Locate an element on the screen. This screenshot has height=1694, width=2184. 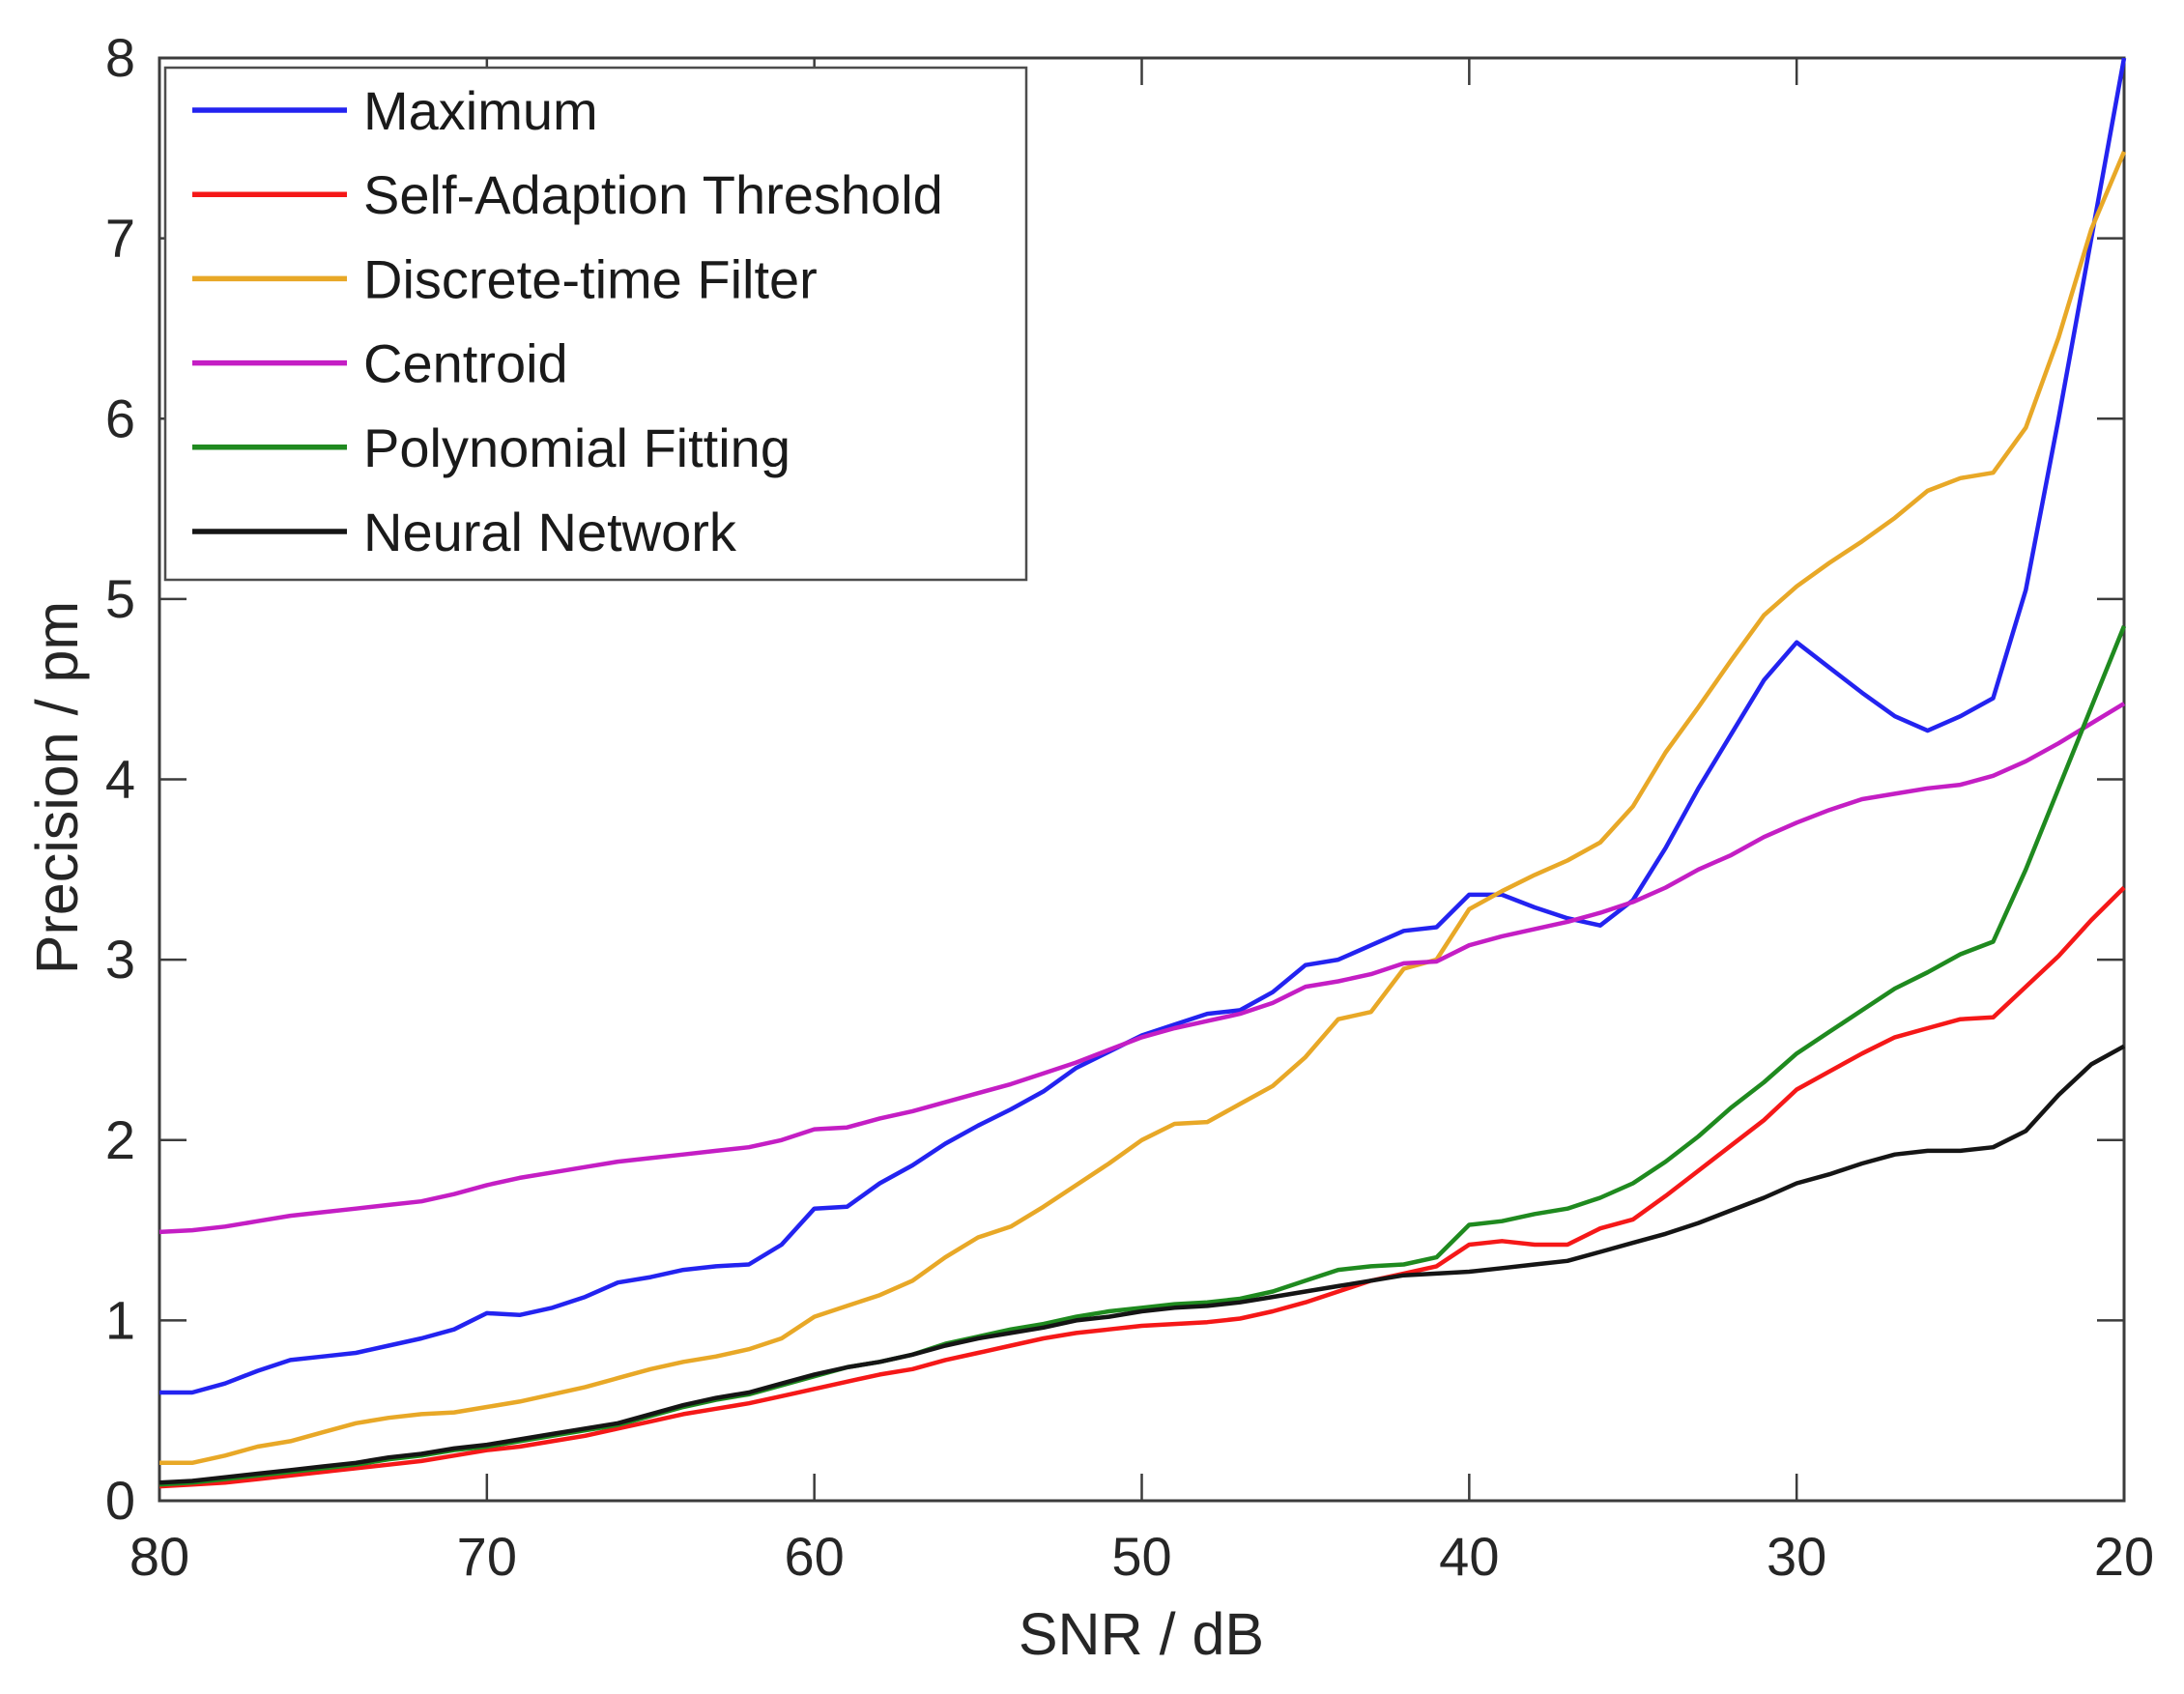
x-tick-label: 30 is located at coordinates (1797, 1556).